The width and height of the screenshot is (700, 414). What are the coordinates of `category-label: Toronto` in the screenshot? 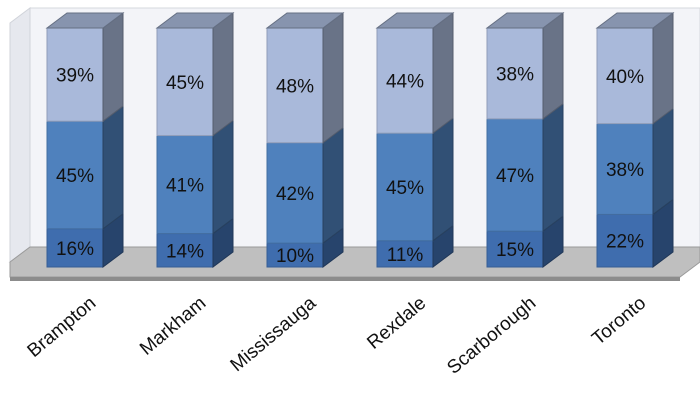 It's located at (619, 321).